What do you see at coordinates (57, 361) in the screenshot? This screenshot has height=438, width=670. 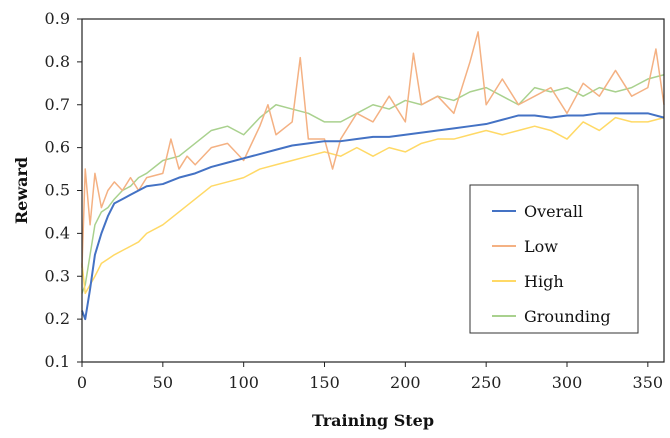 I see `y-tick-label: 0.1` at bounding box center [57, 361].